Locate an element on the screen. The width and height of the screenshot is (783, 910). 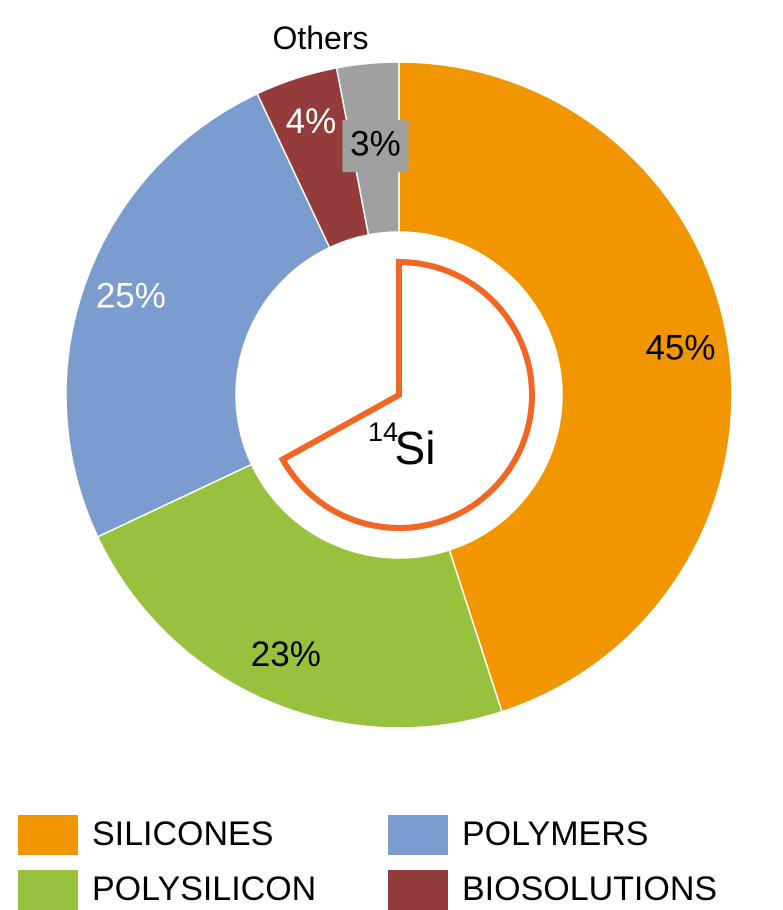
category-label: Others is located at coordinates (320, 38).